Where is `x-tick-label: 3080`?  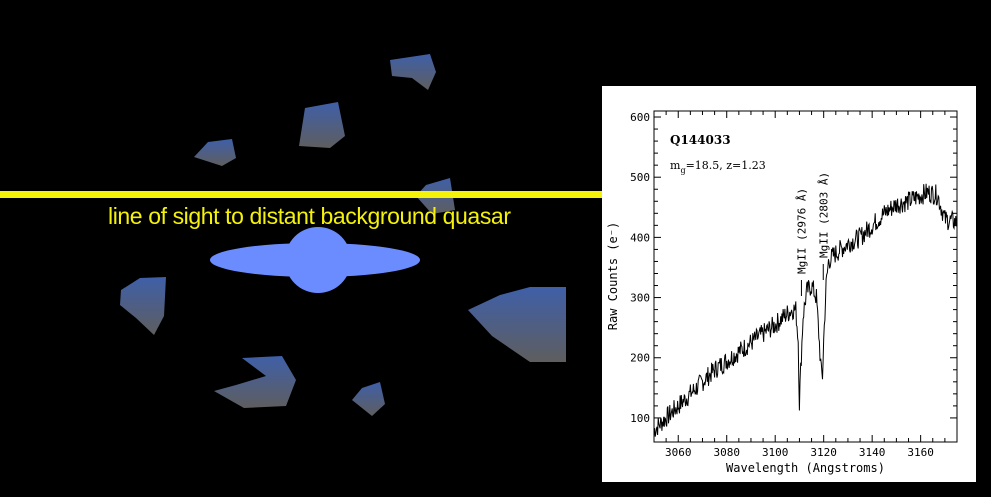 x-tick-label: 3080 is located at coordinates (726, 452).